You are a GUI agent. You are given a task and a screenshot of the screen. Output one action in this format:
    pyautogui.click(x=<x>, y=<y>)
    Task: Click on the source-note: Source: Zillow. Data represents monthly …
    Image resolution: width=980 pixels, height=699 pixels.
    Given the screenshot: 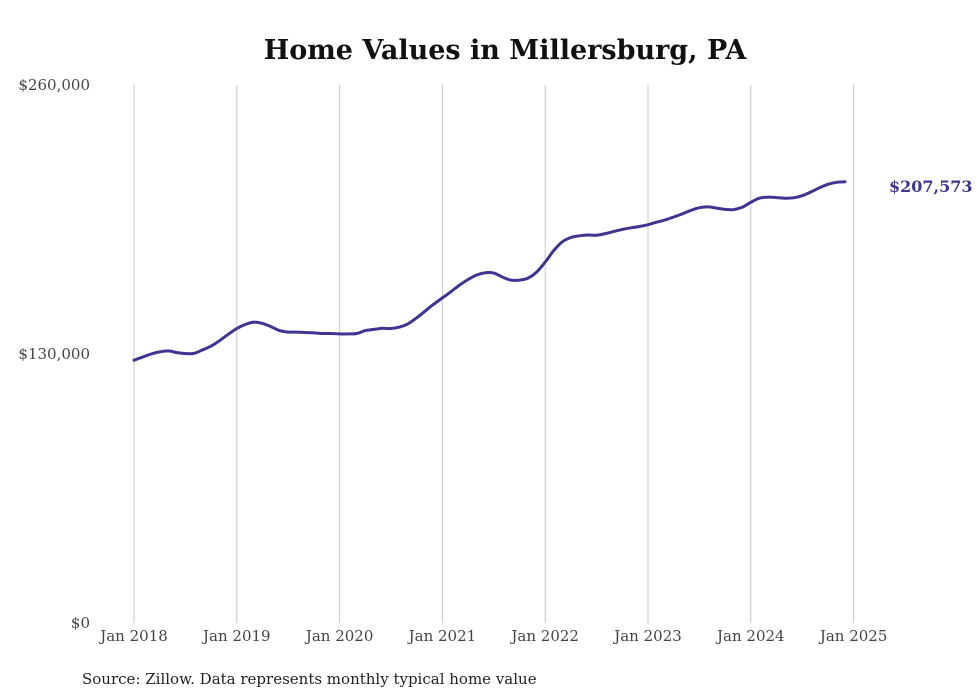 What is the action you would take?
    pyautogui.click(x=309, y=679)
    